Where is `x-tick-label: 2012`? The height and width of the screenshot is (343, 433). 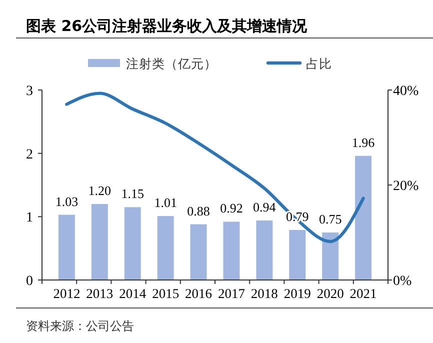 x-tick-label: 2012 is located at coordinates (66, 293).